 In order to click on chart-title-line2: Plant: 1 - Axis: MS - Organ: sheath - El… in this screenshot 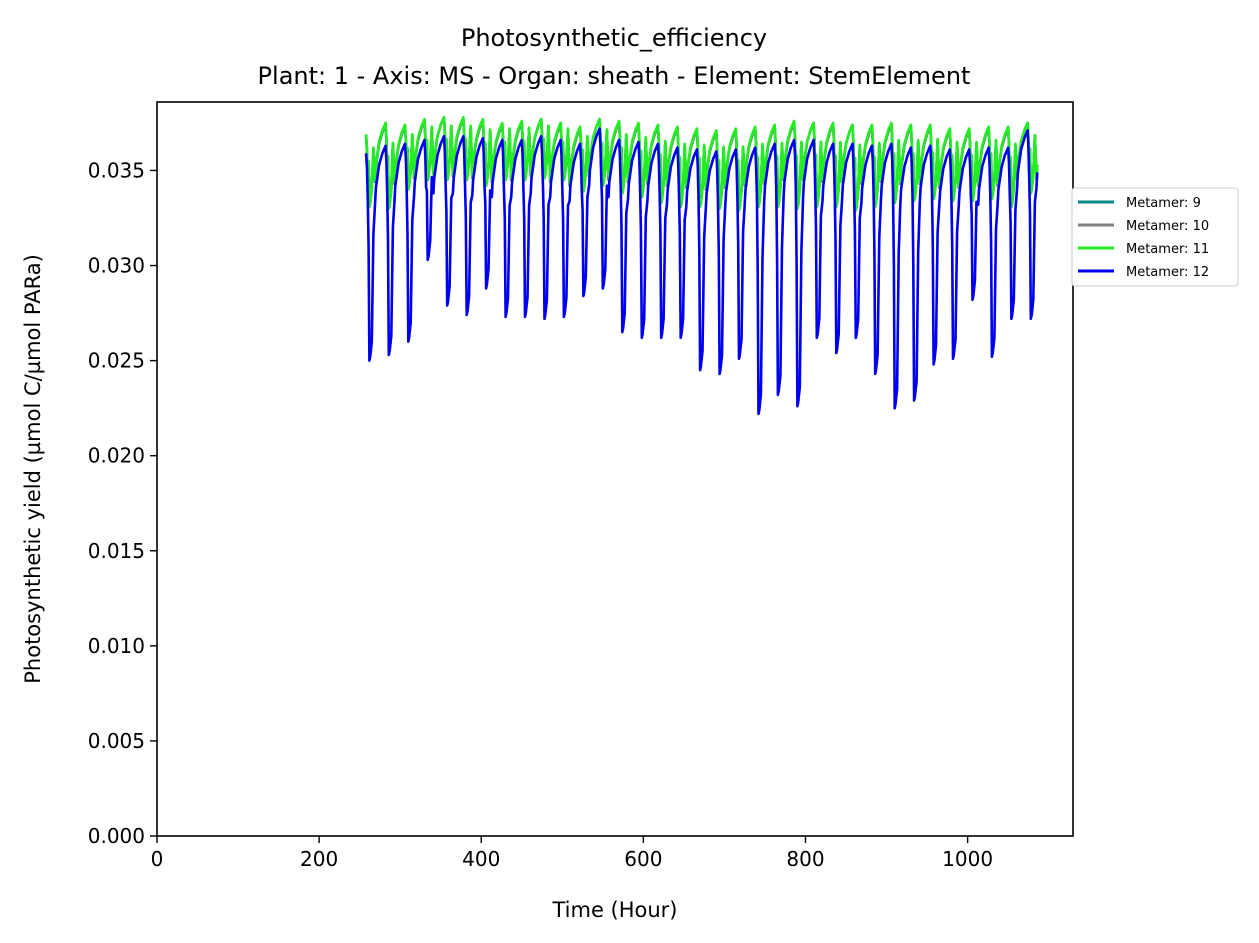, I will do `click(614, 76)`.